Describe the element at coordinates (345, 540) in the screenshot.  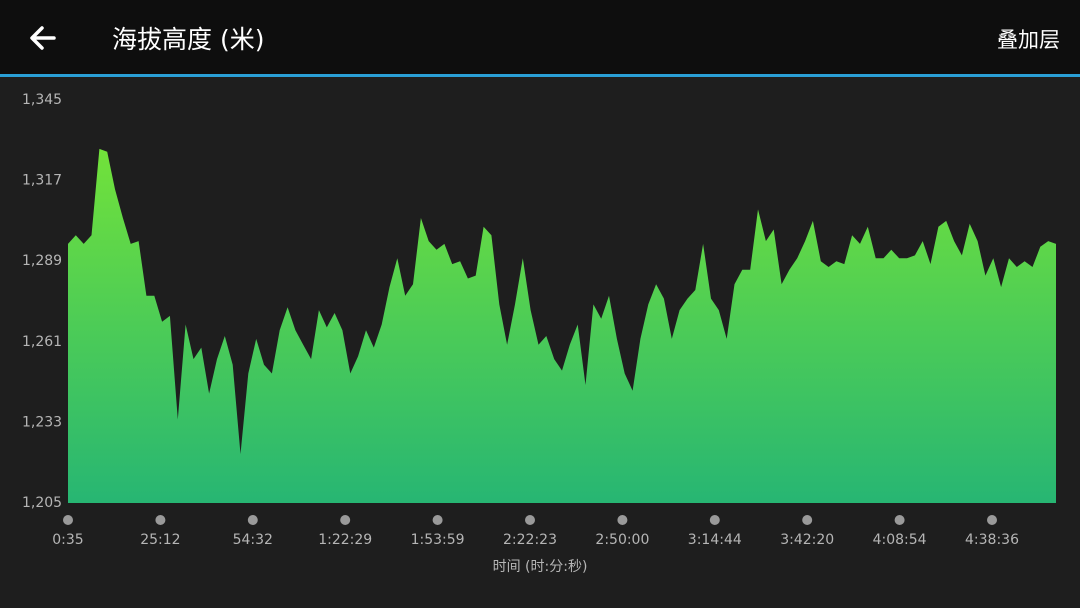
I see `x-tick-label: 1:22:29` at that location.